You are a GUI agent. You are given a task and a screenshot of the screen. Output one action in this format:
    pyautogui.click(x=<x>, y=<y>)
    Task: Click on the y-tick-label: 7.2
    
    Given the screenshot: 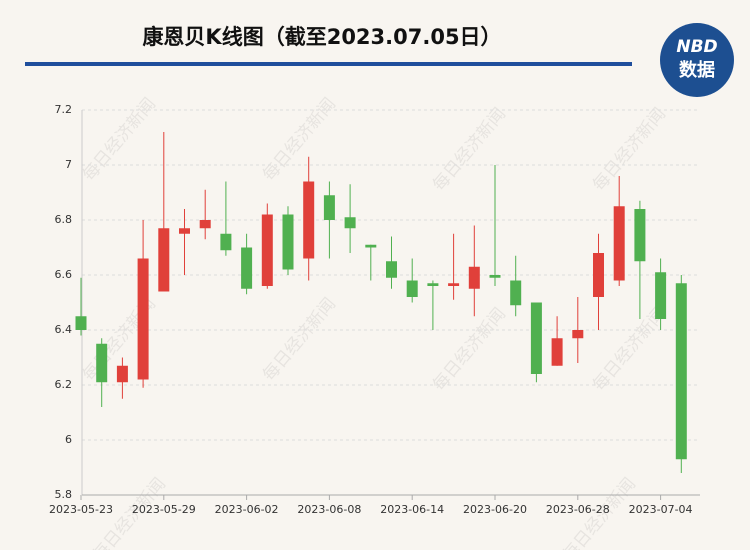 What is the action you would take?
    pyautogui.click(x=64, y=109)
    